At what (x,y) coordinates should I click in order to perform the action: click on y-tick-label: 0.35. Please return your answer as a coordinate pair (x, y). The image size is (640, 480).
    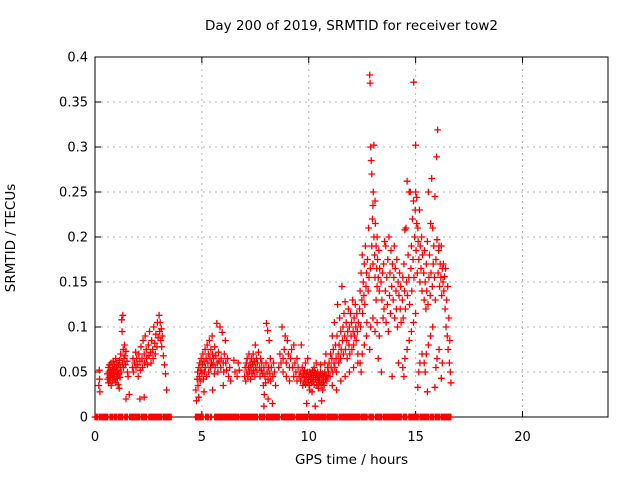
    Looking at the image, I should click on (73, 103).